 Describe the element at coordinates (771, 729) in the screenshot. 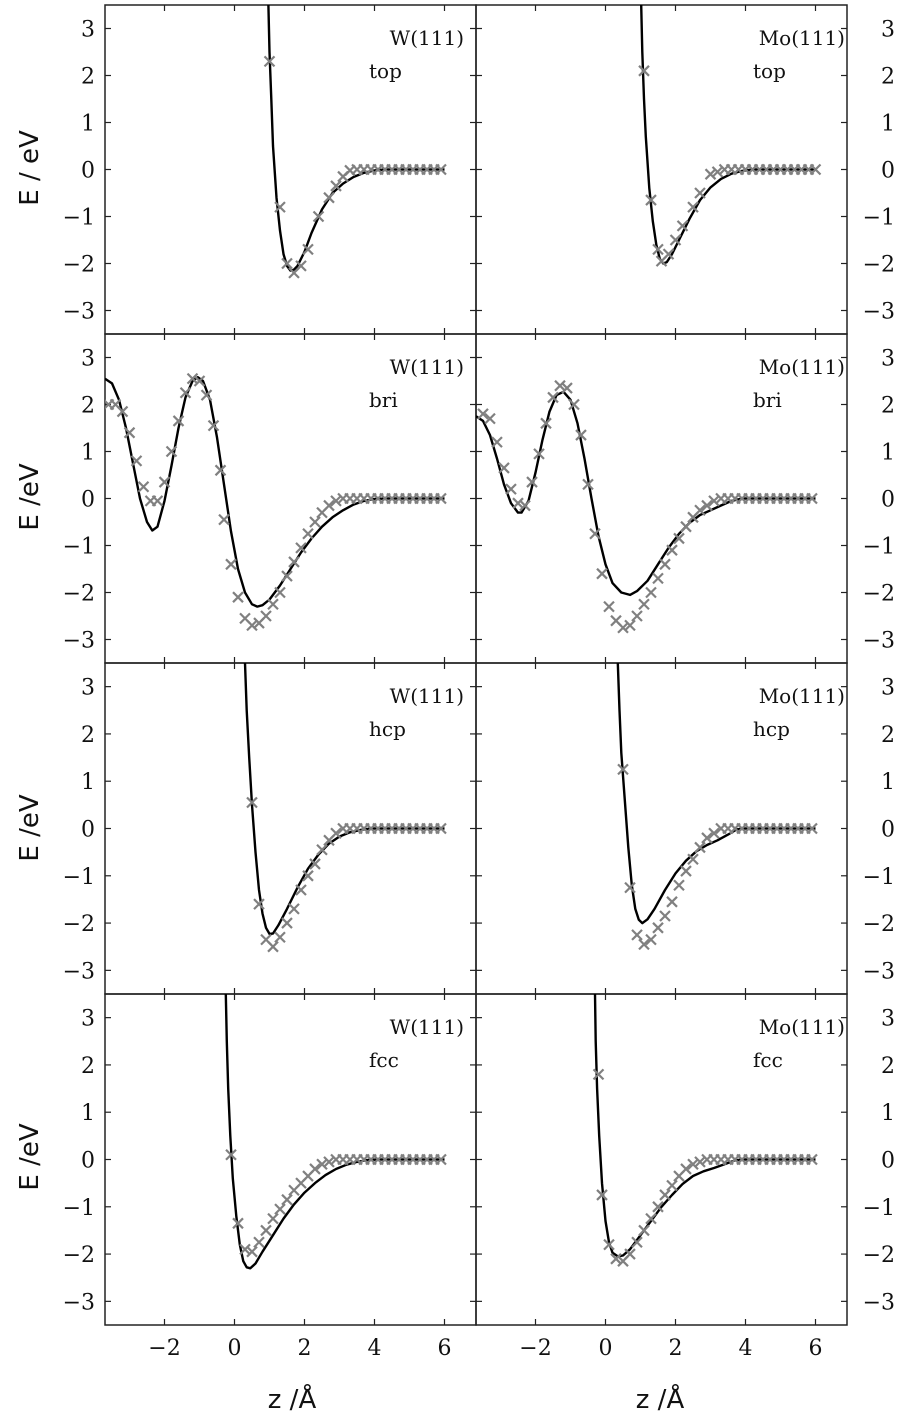

I see `panel-label-site: hcp` at that location.